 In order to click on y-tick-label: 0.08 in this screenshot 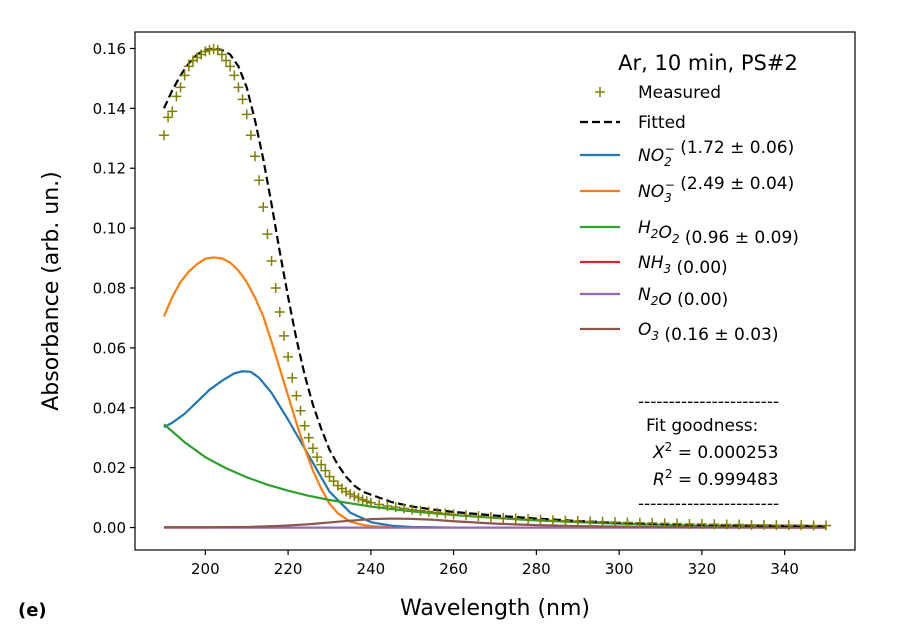, I will do `click(109, 289)`.